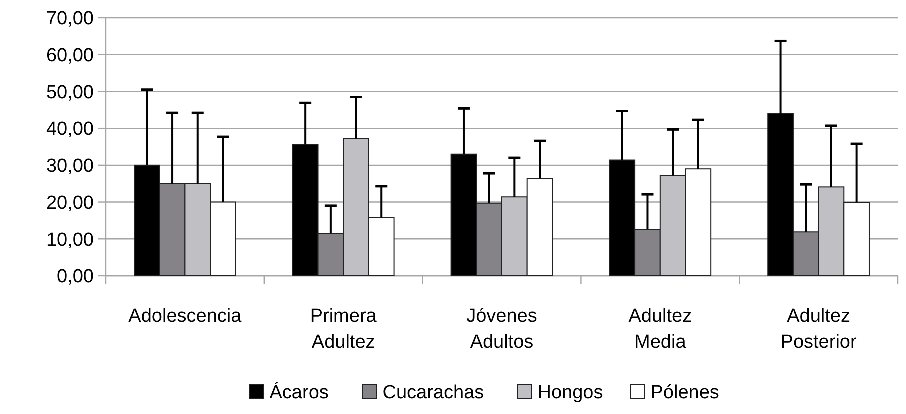  I want to click on y-tick-label: 10,00, so click(70, 240).